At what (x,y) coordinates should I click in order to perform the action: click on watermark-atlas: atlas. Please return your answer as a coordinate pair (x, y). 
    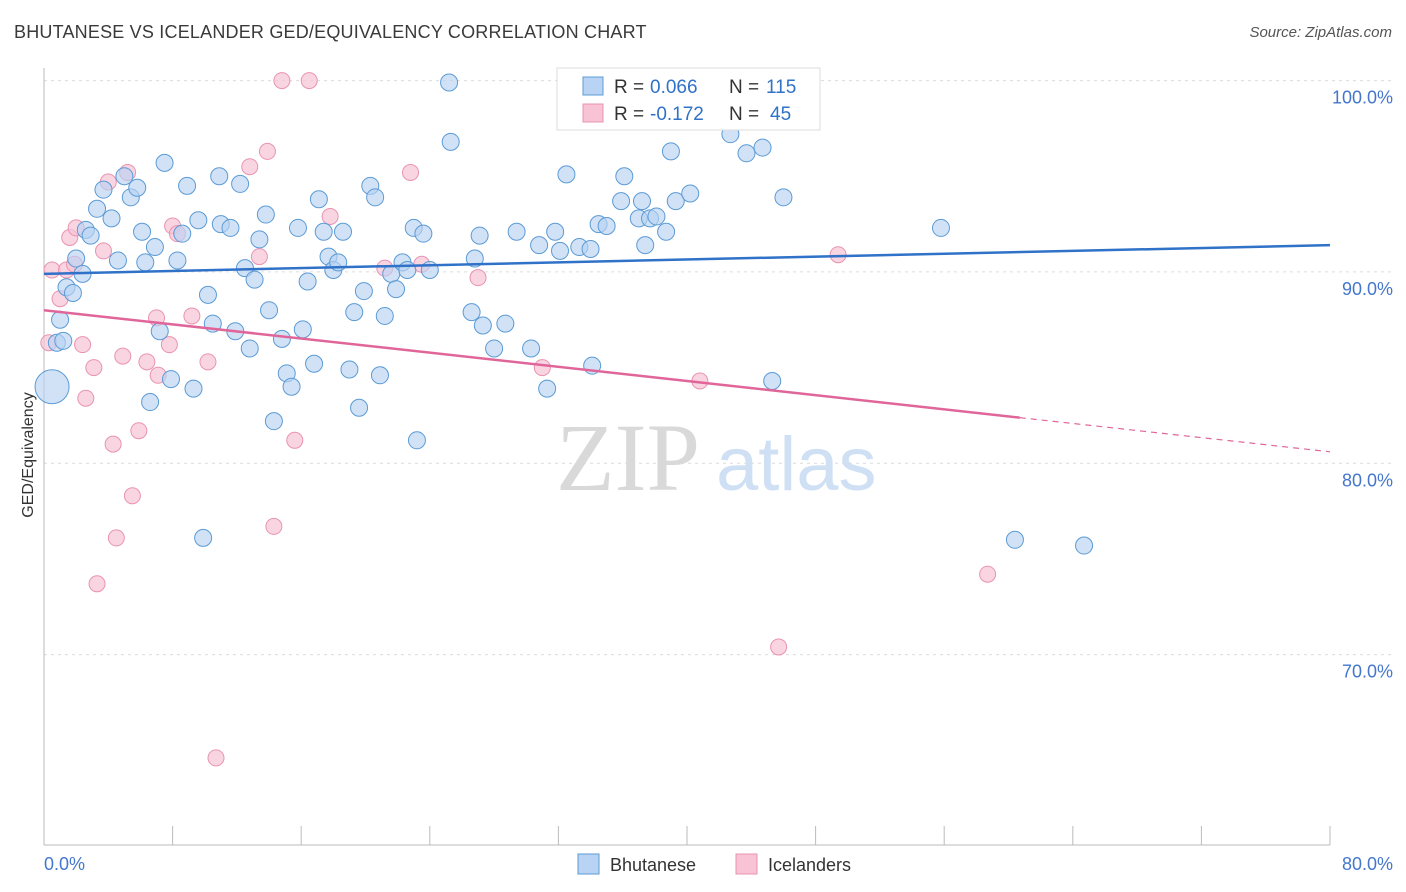
    Looking at the image, I should click on (796, 464).